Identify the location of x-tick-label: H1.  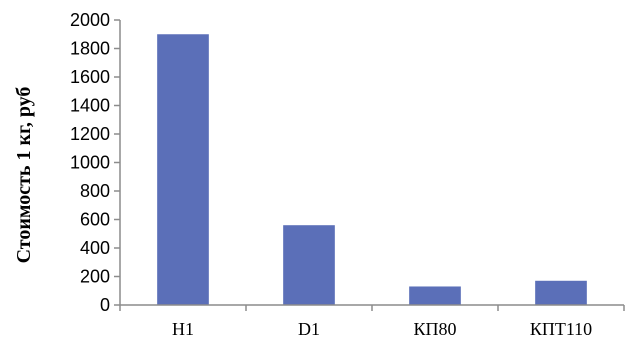
(183, 329).